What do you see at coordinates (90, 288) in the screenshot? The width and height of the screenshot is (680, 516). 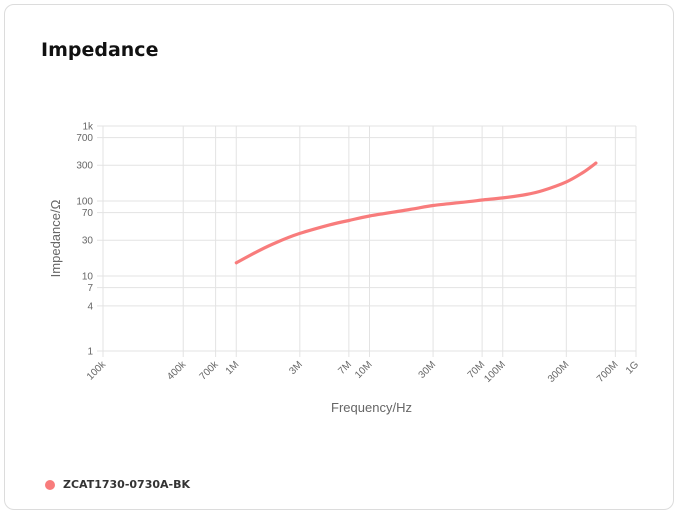 I see `y-tick-label: 7` at bounding box center [90, 288].